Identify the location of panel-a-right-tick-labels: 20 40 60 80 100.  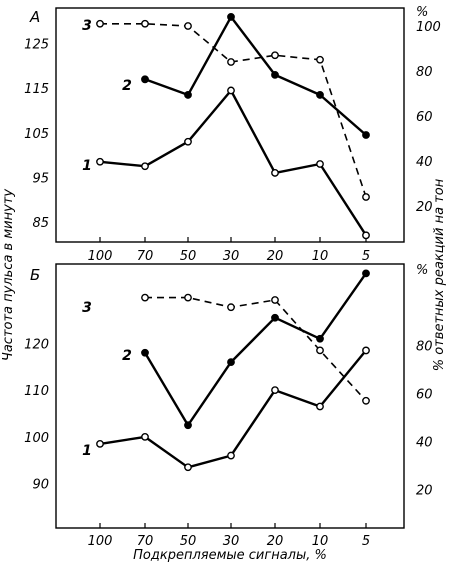
(428, 117).